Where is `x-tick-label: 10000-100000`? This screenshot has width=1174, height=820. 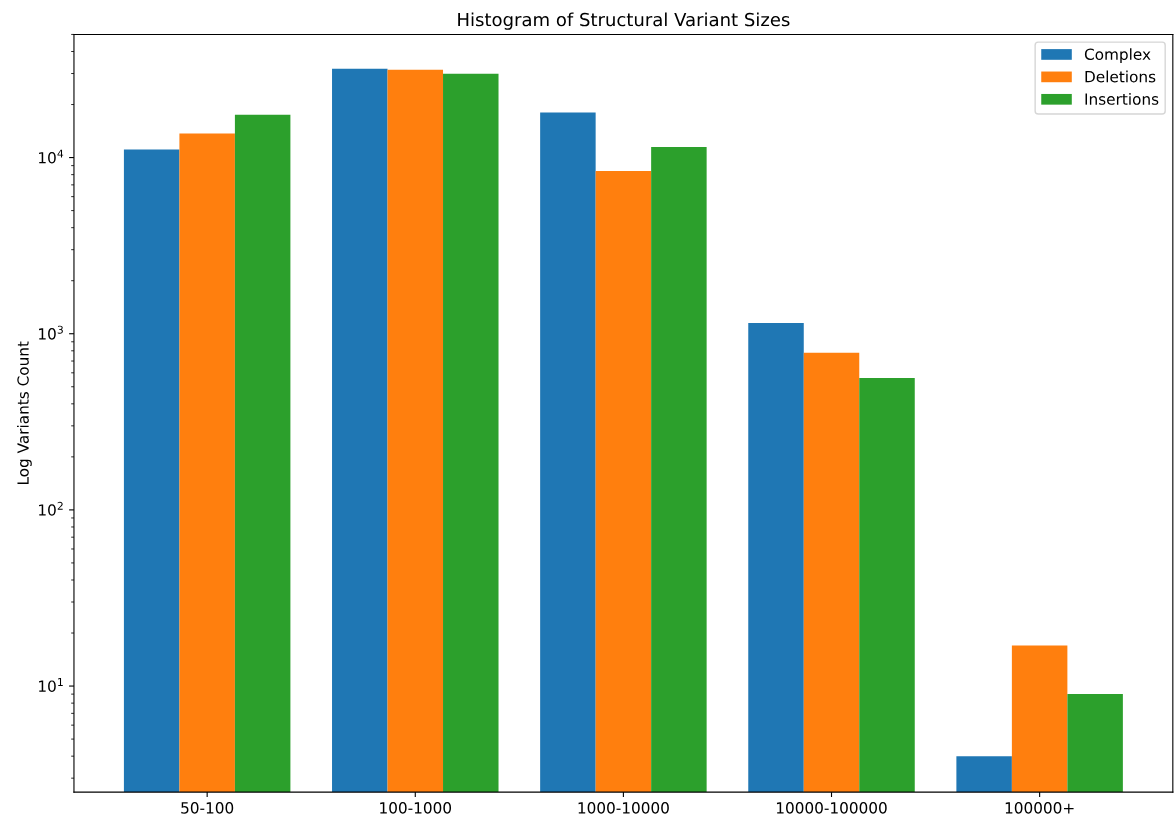
x-tick-label: 10000-100000 is located at coordinates (831, 808).